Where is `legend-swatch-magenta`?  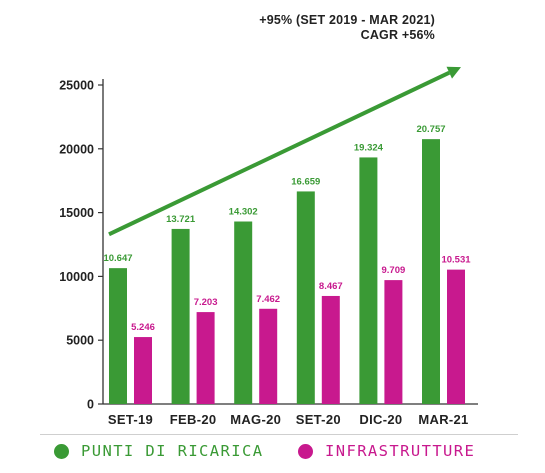
legend-swatch-magenta is located at coordinates (305, 451).